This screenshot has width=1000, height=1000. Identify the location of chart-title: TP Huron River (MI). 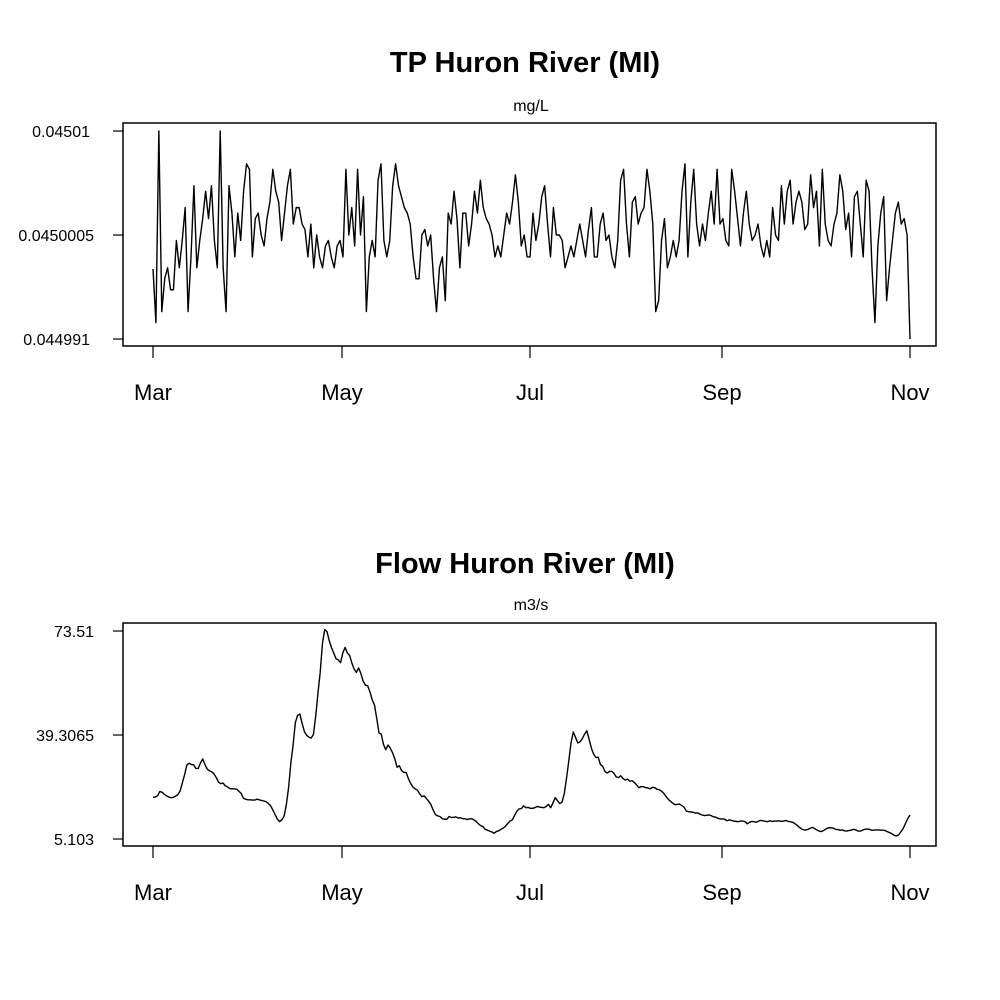
(525, 63).